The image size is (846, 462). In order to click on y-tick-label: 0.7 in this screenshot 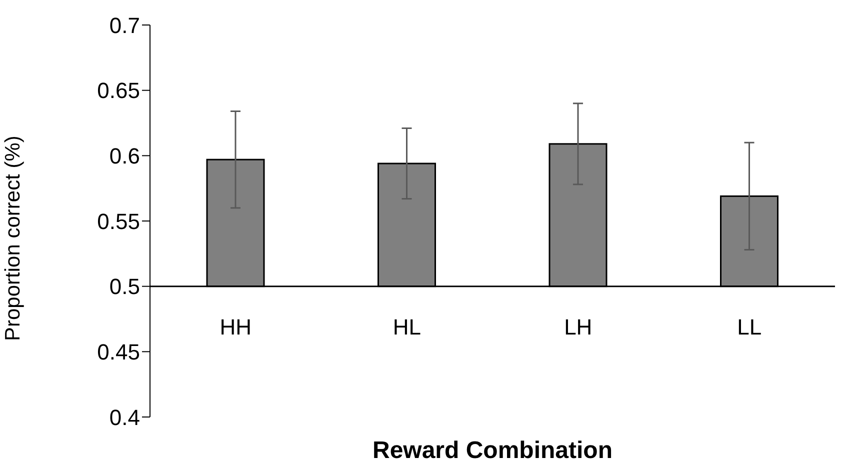, I will do `click(124, 25)`.